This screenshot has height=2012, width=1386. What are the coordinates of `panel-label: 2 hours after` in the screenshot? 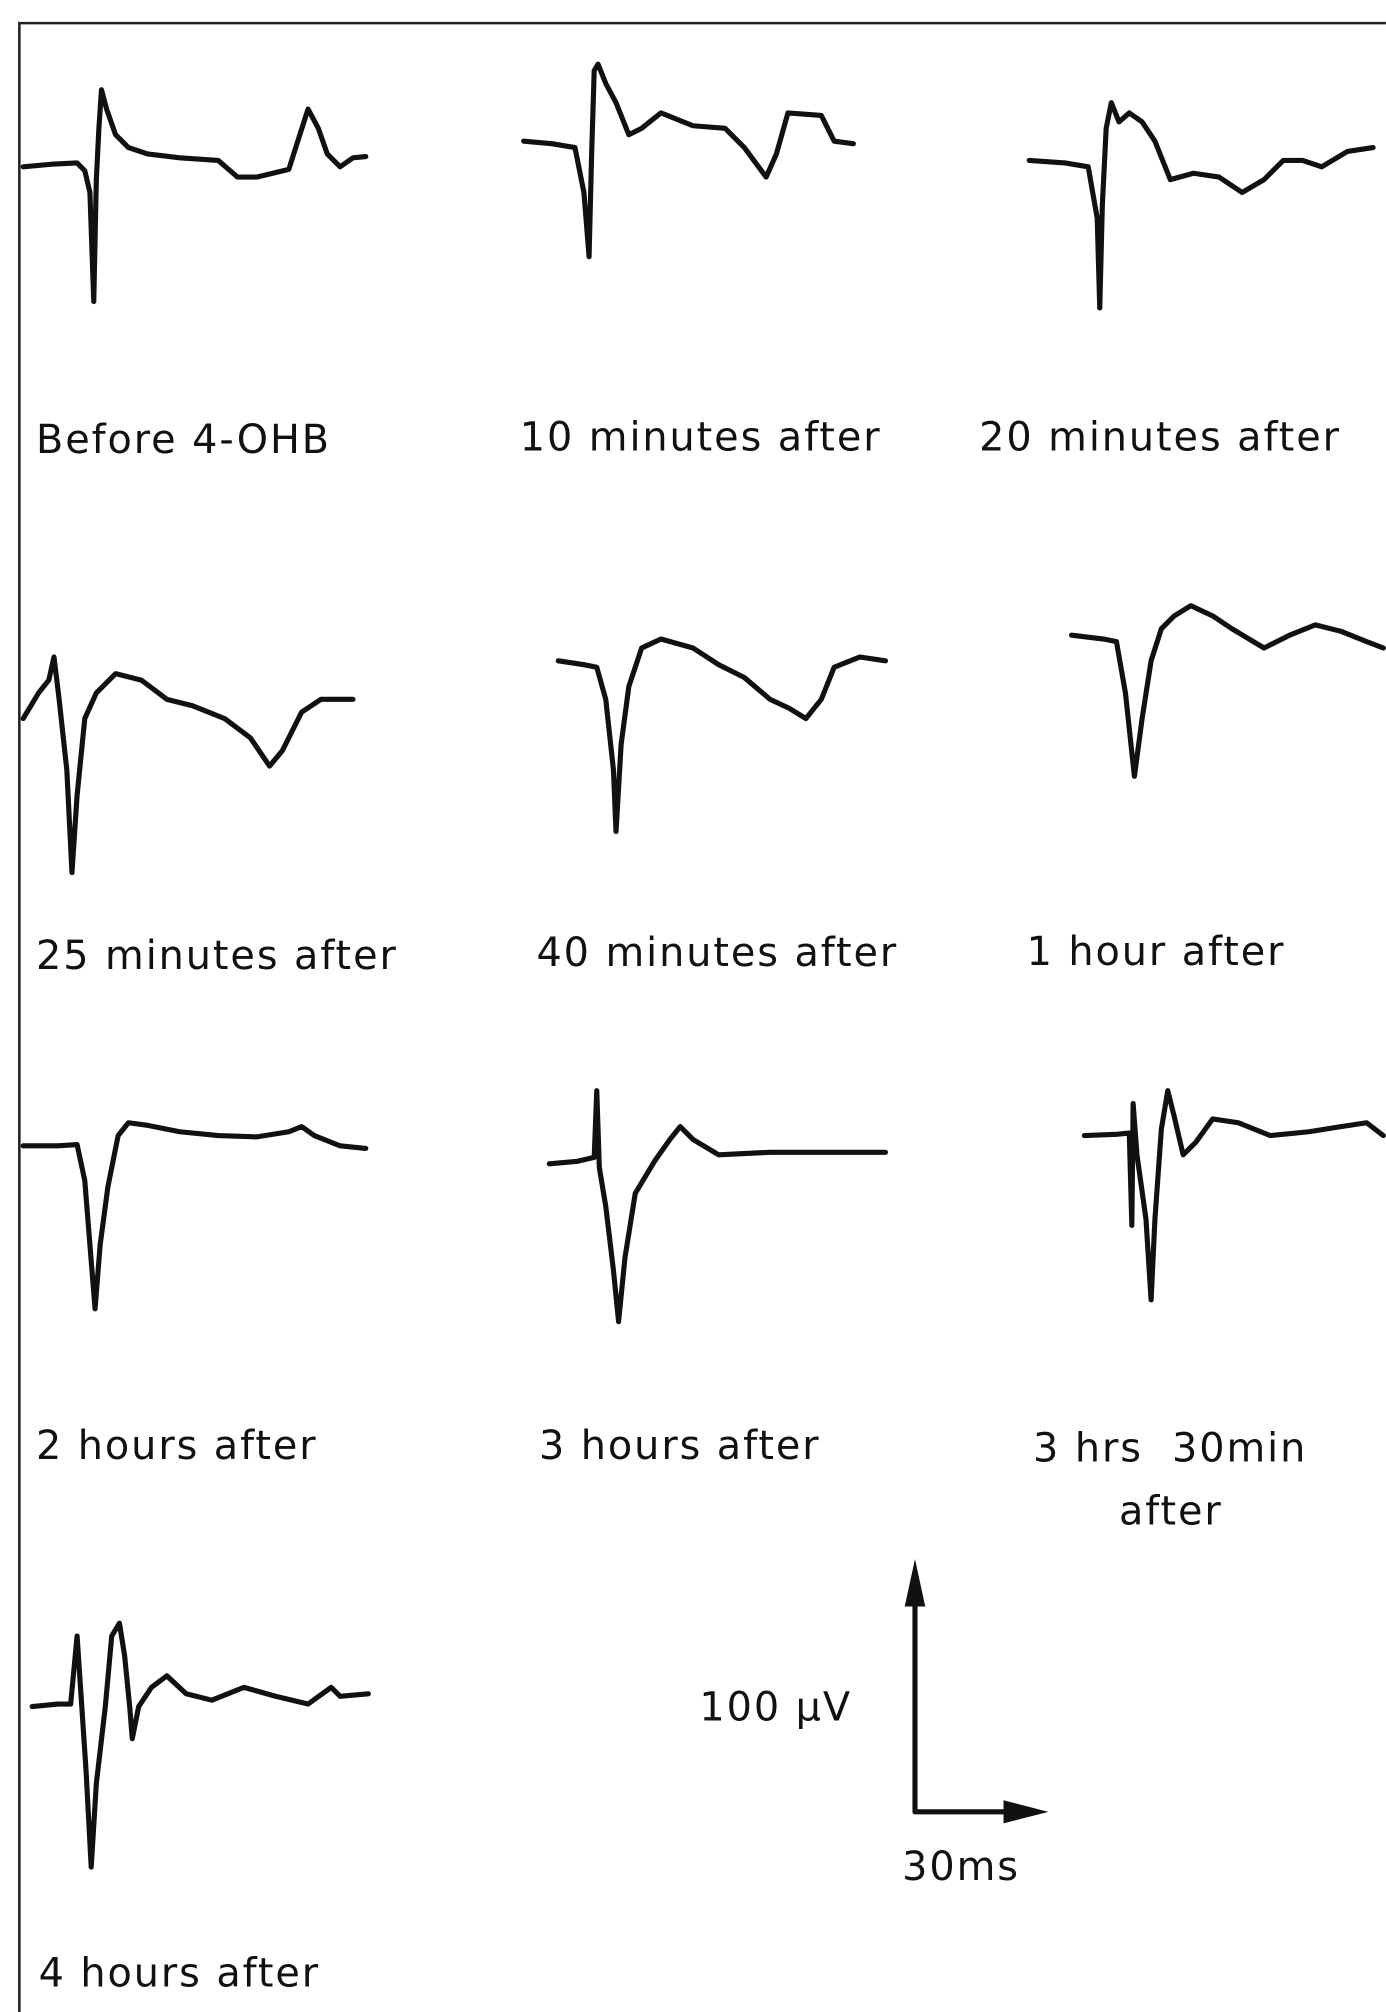 It's located at (176, 1446).